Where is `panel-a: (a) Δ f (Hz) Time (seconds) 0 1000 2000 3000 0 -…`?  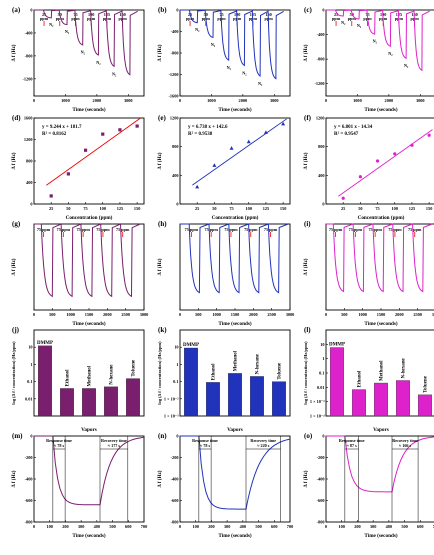
panel-a: (a) Δ f (Hz) Time (seconds) 0 1000 2000 3000 0 -… is located at coordinates (77, 59).